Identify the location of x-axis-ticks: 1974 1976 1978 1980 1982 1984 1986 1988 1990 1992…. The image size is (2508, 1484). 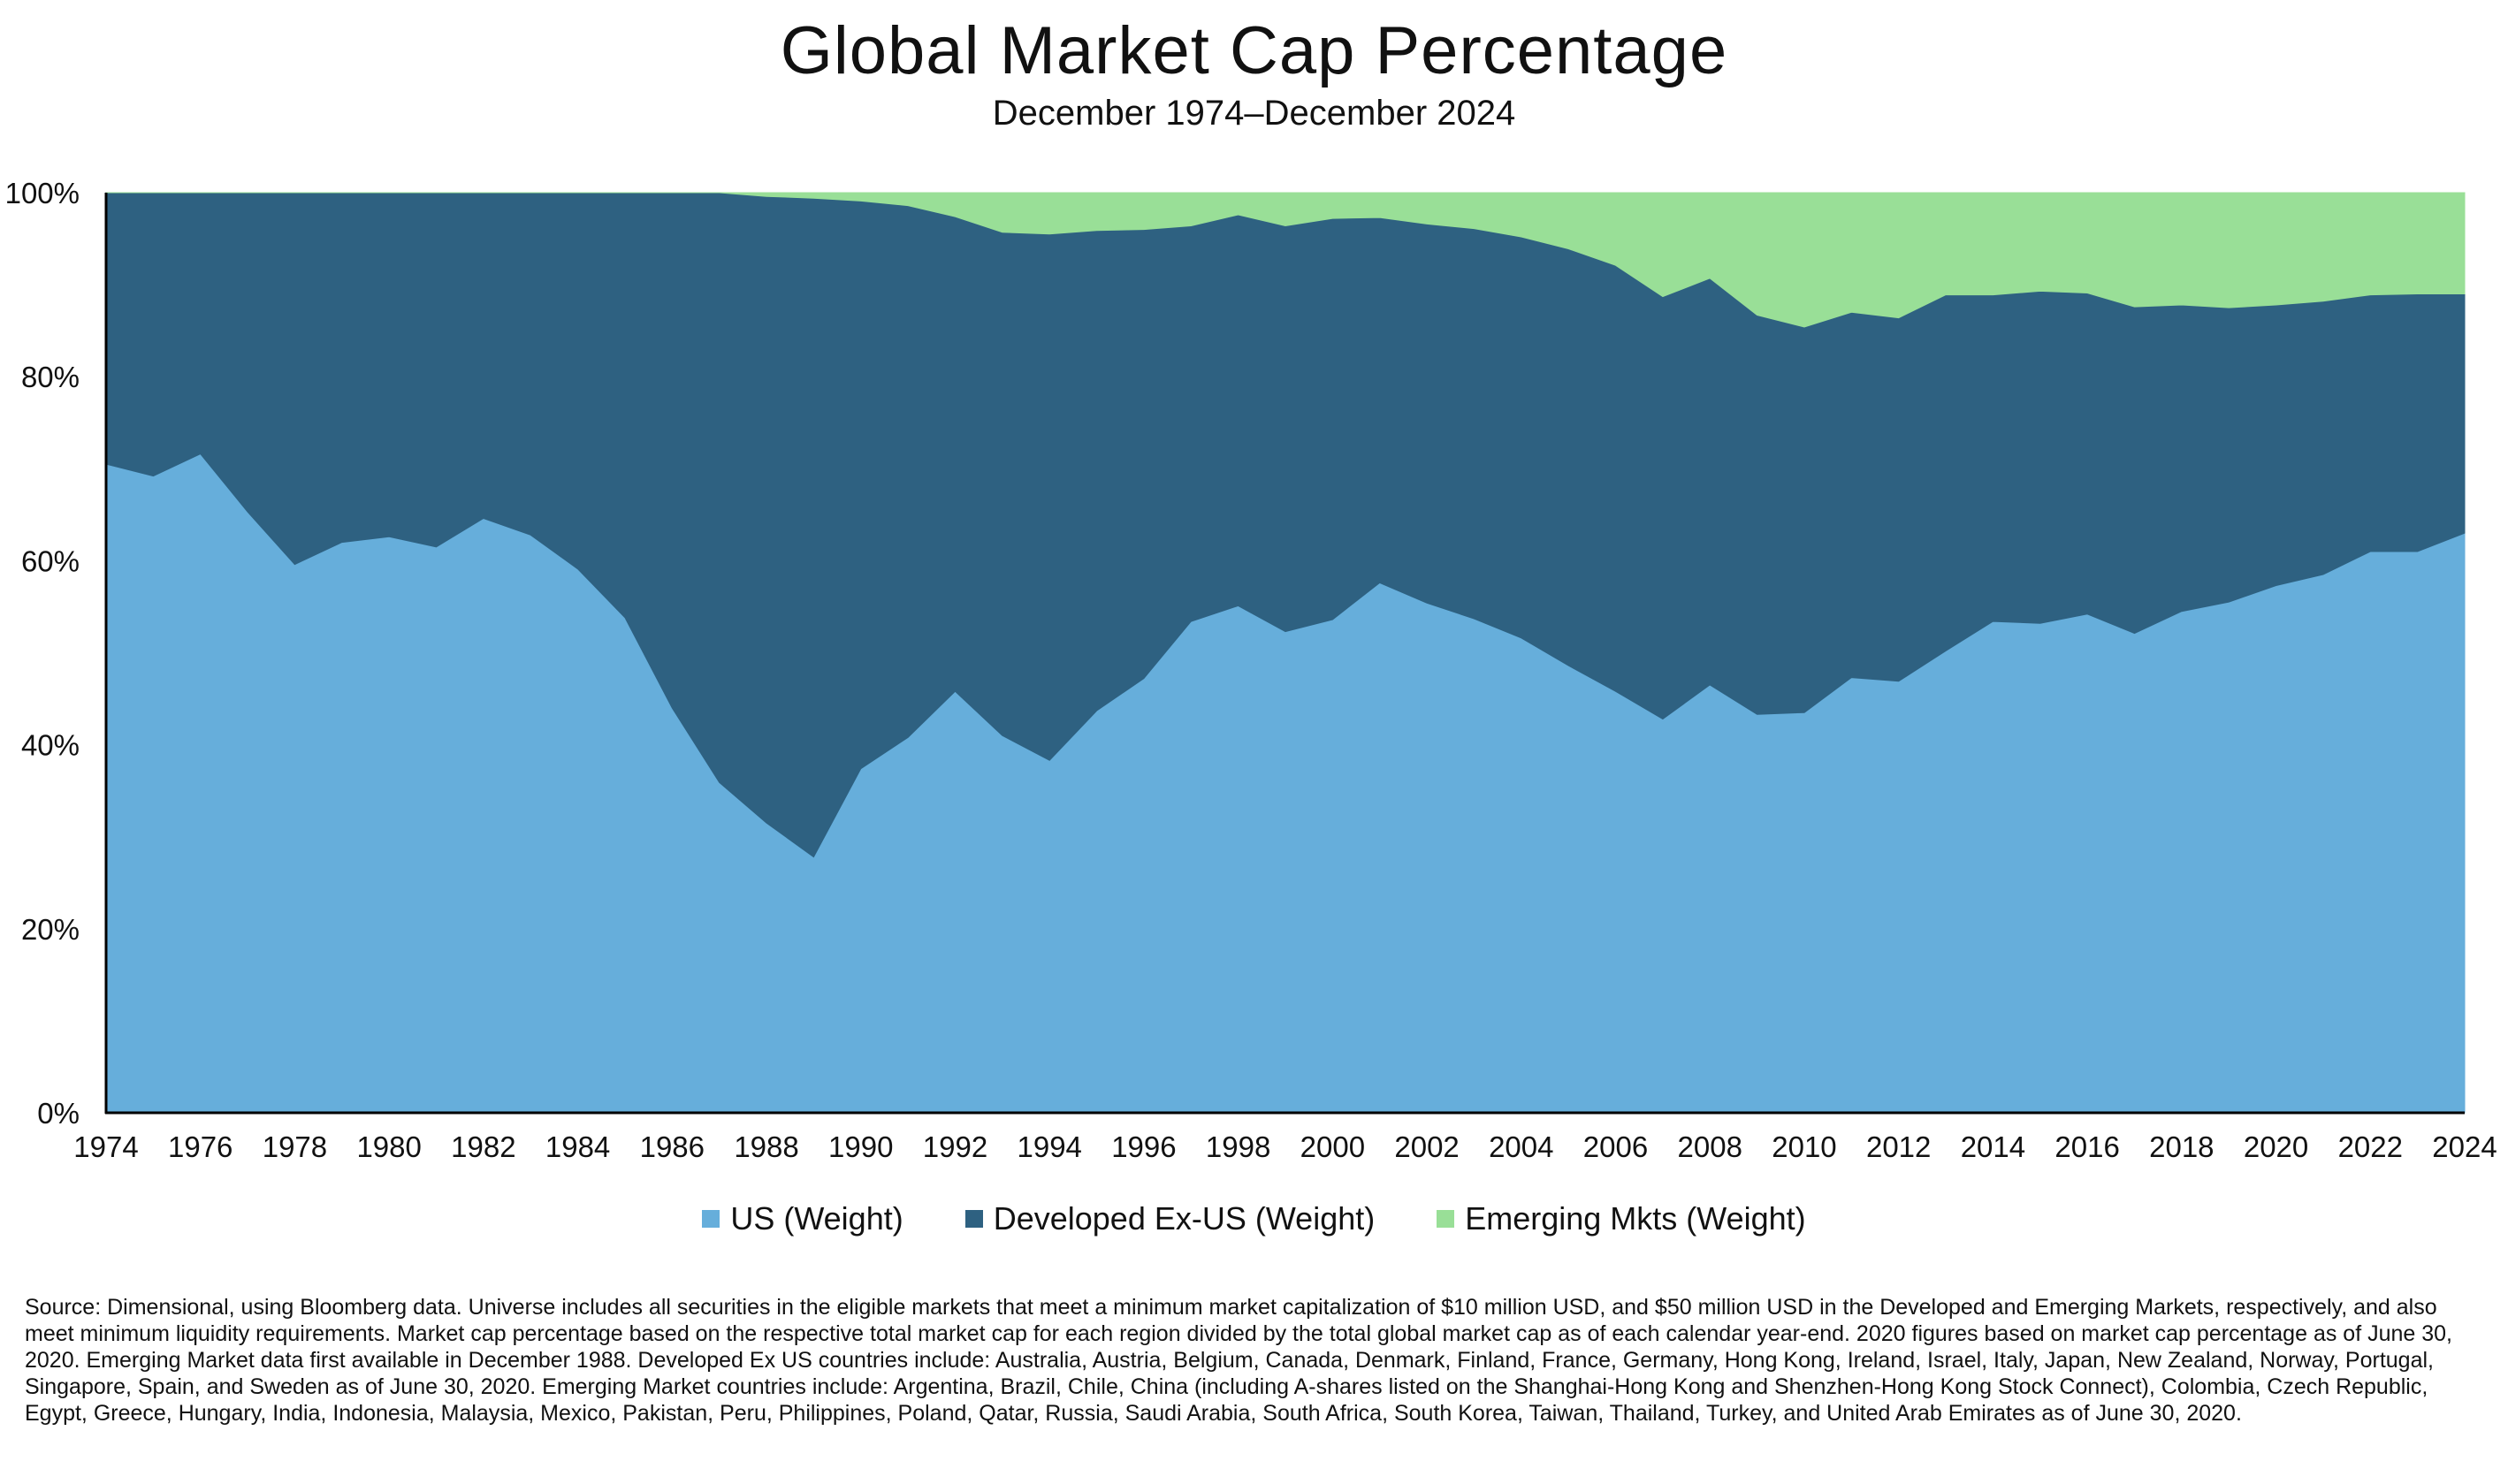
(1285, 1146).